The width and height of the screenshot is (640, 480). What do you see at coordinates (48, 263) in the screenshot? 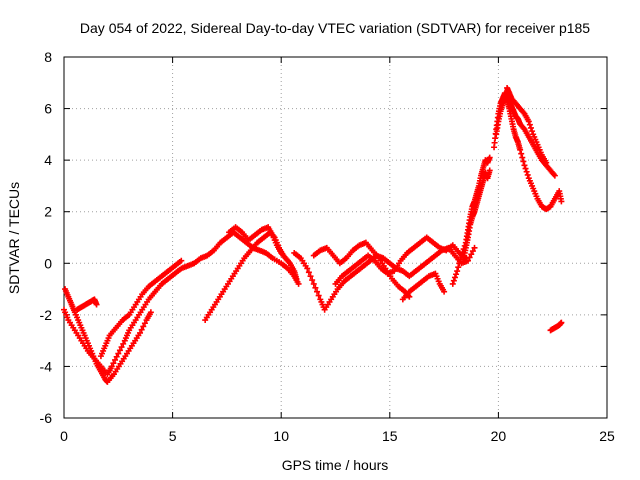
I see `y-tick-label: 0` at bounding box center [48, 263].